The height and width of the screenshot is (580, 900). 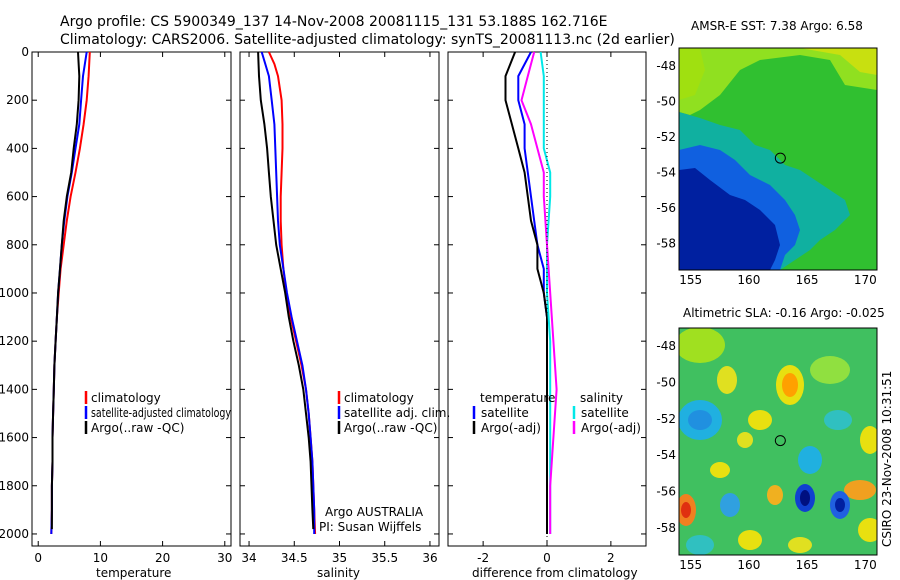 What do you see at coordinates (784, 313) in the screenshot?
I see `sla-map-title: Altimetric SLA: -0.16 Argo: -0.025` at bounding box center [784, 313].